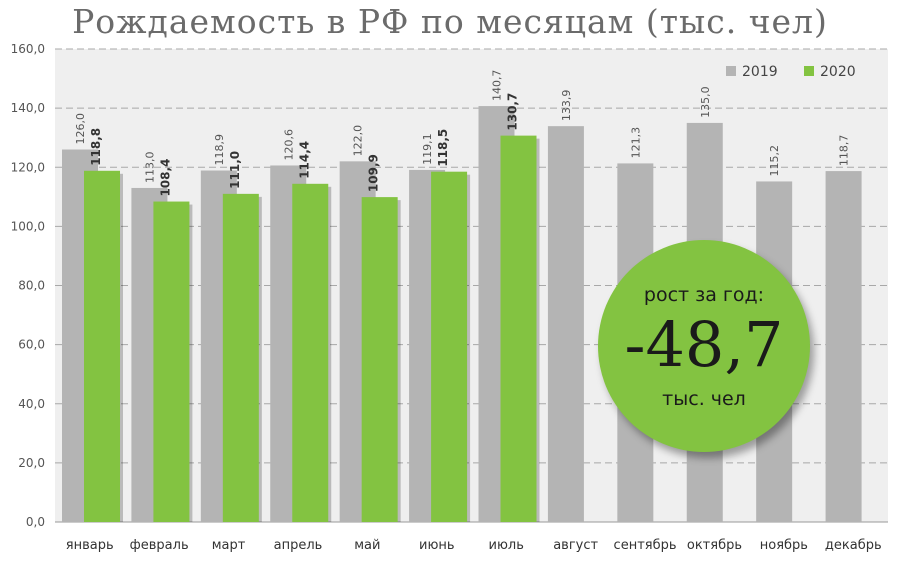 This screenshot has width=900, height=562. What do you see at coordinates (358, 141) in the screenshot?
I see `data-label-2019: 122,0` at bounding box center [358, 141].